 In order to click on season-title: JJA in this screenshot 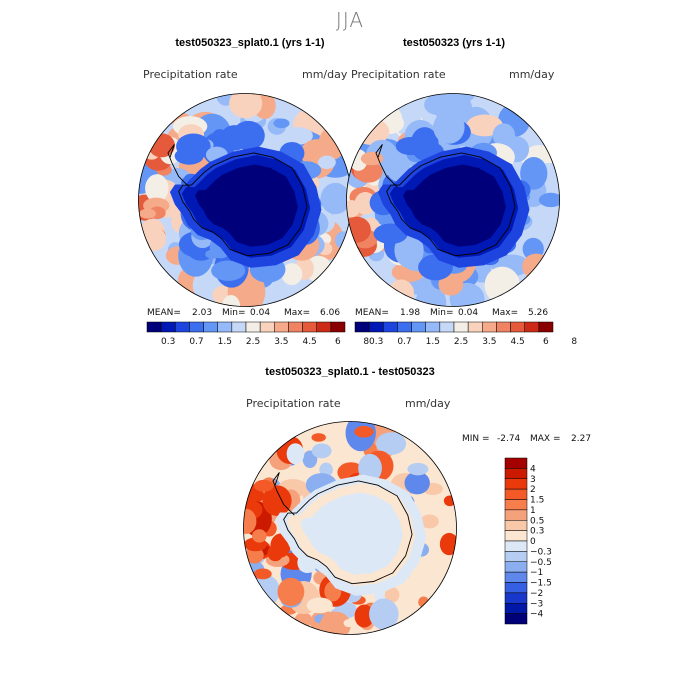, I will do `click(350, 20)`.